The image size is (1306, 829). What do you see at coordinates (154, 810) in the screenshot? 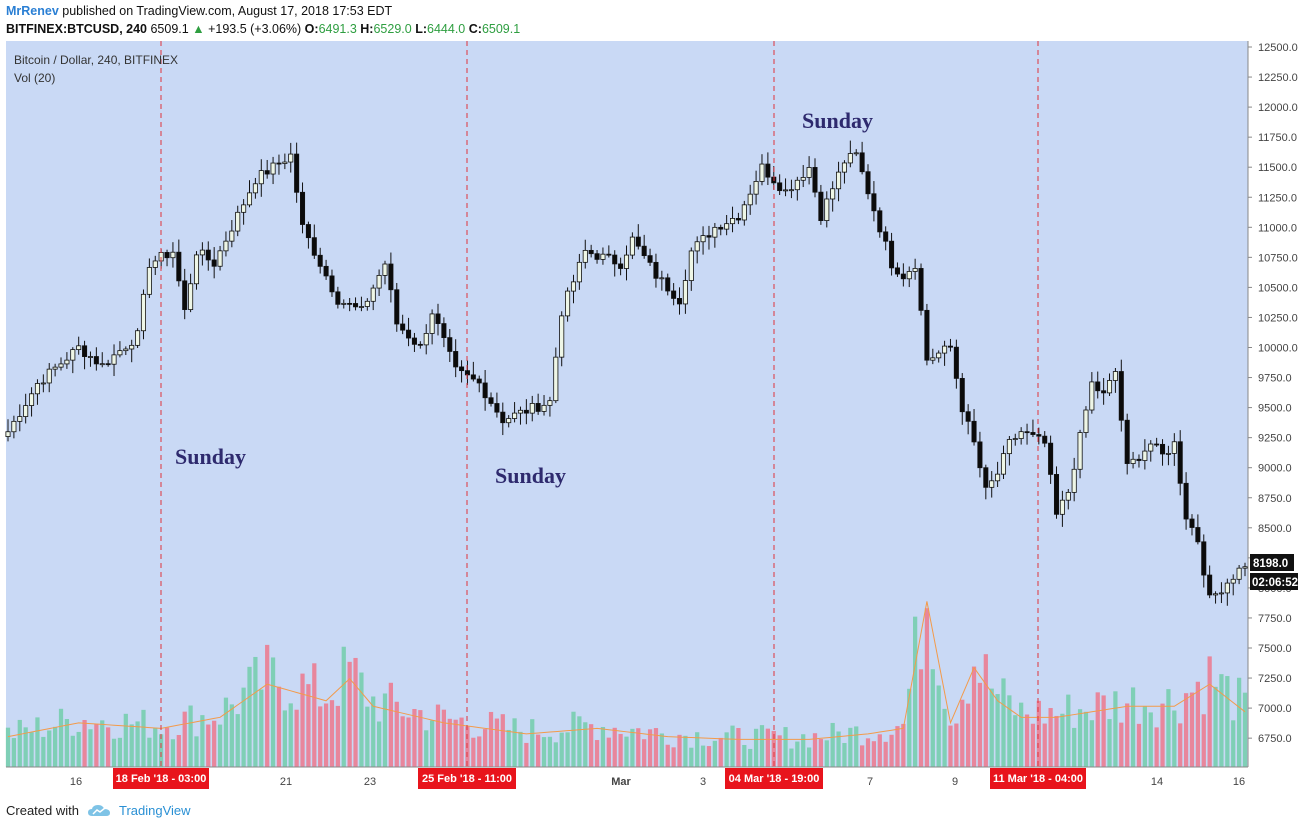
I see `tradingview-link: TradingView` at bounding box center [154, 810].